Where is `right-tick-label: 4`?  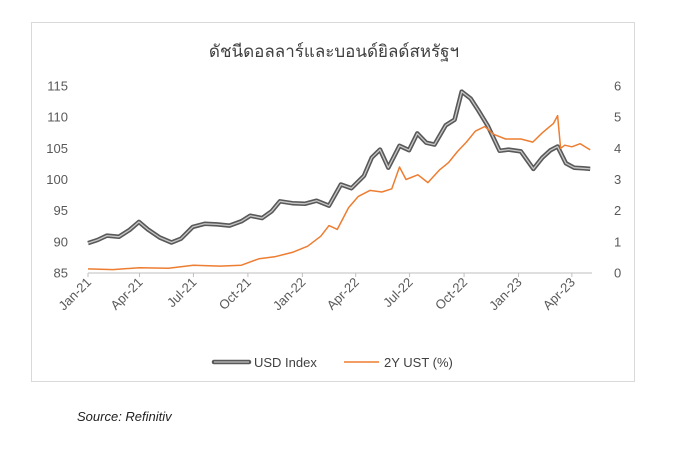 right-tick-label: 4 is located at coordinates (617, 148).